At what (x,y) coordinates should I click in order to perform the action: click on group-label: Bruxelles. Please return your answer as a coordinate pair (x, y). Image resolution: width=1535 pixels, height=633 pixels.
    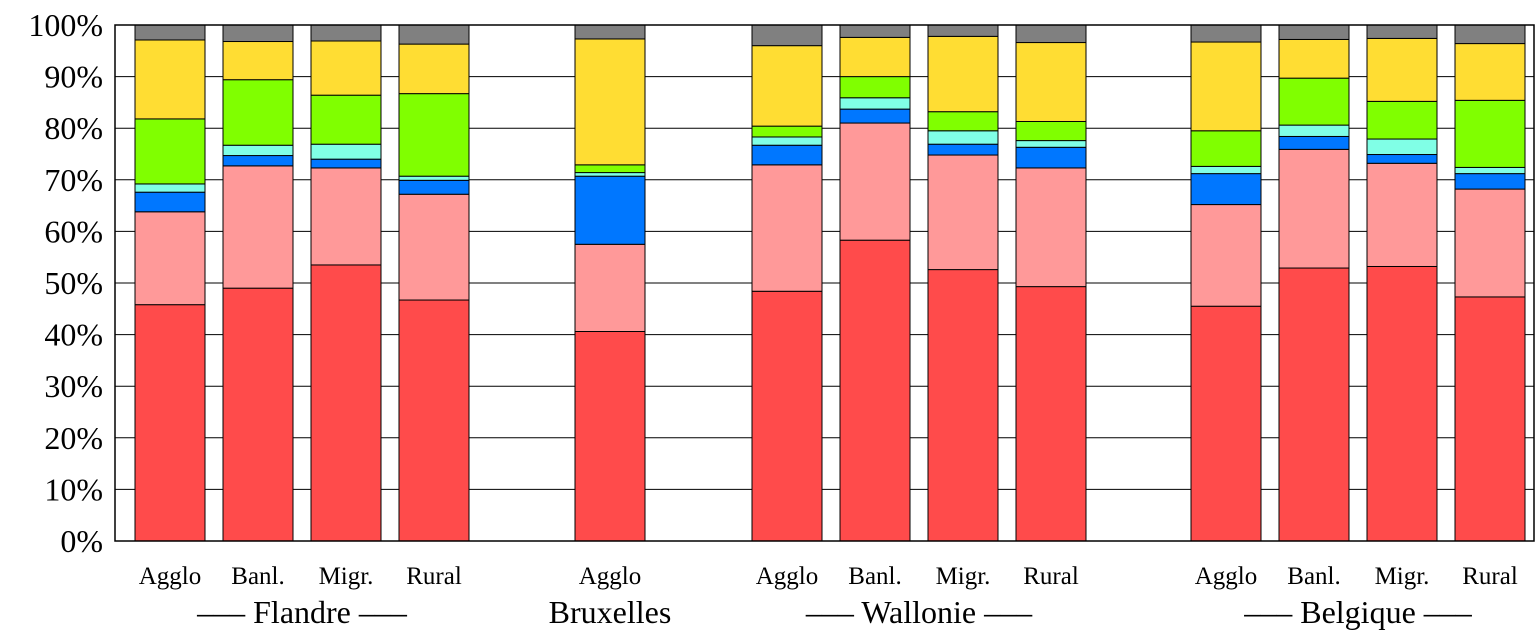
    Looking at the image, I should click on (610, 612).